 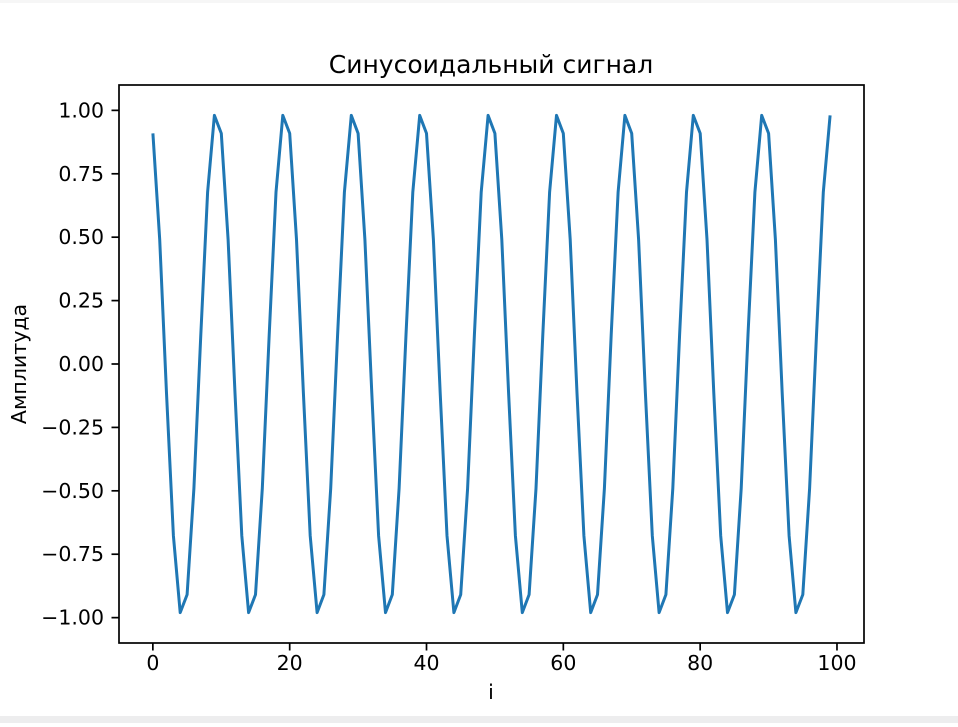 I want to click on x-axis-label: i, so click(x=491, y=692).